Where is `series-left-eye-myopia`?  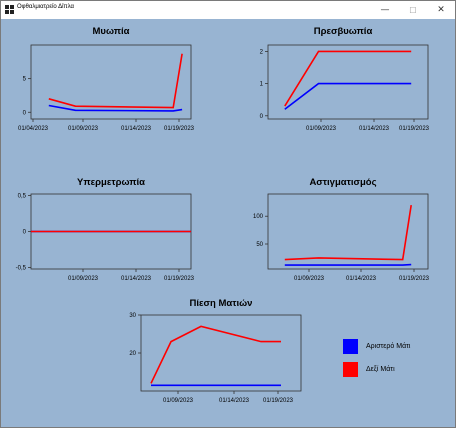 series-left-eye-myopia is located at coordinates (115, 108).